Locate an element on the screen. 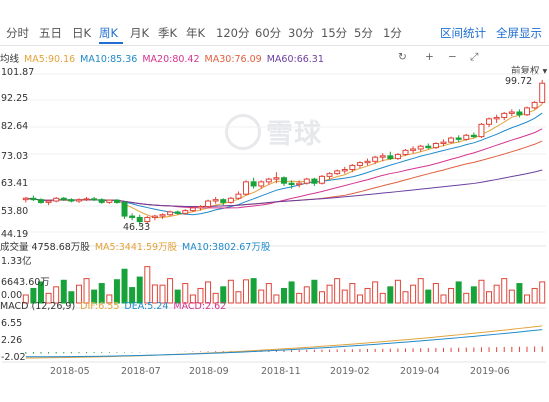  tab-4: 月K is located at coordinates (140, 33).